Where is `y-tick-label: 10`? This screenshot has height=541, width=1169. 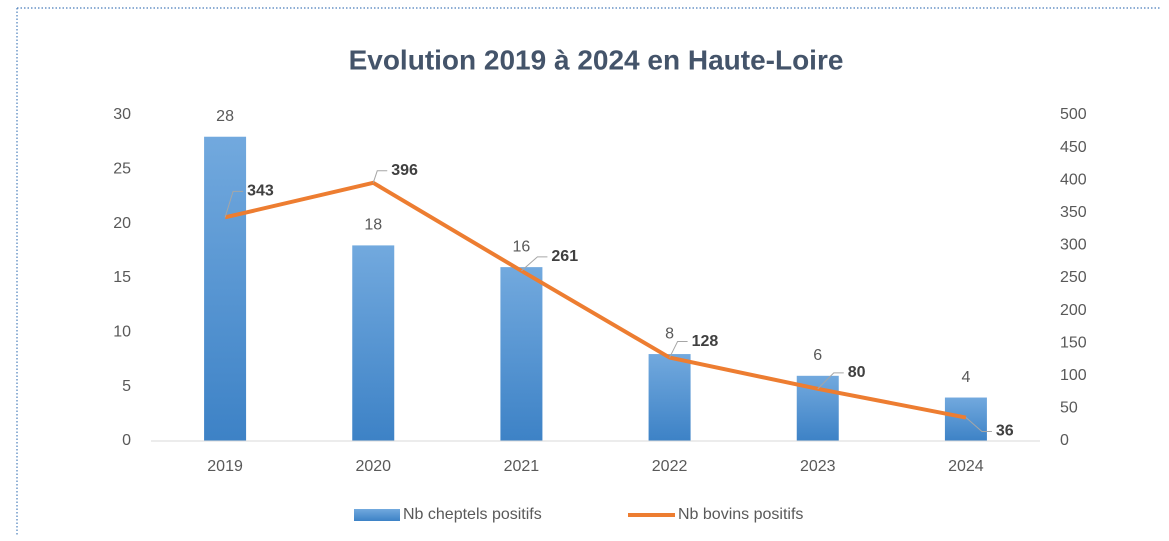
y-tick-label: 10 is located at coordinates (122, 332).